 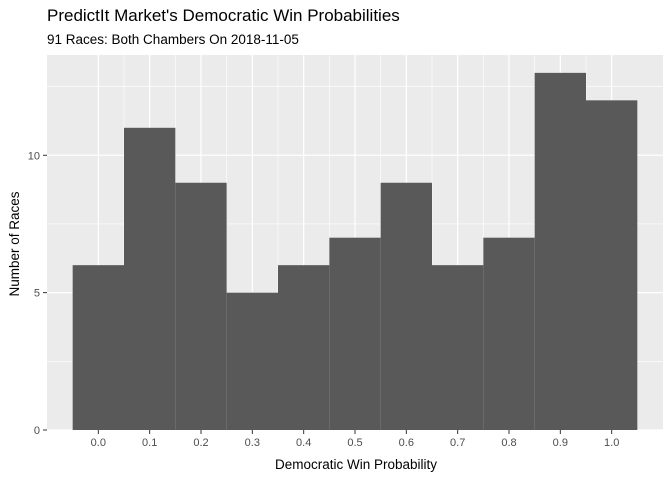 What do you see at coordinates (406, 306) in the screenshot?
I see `bar-0.6` at bounding box center [406, 306].